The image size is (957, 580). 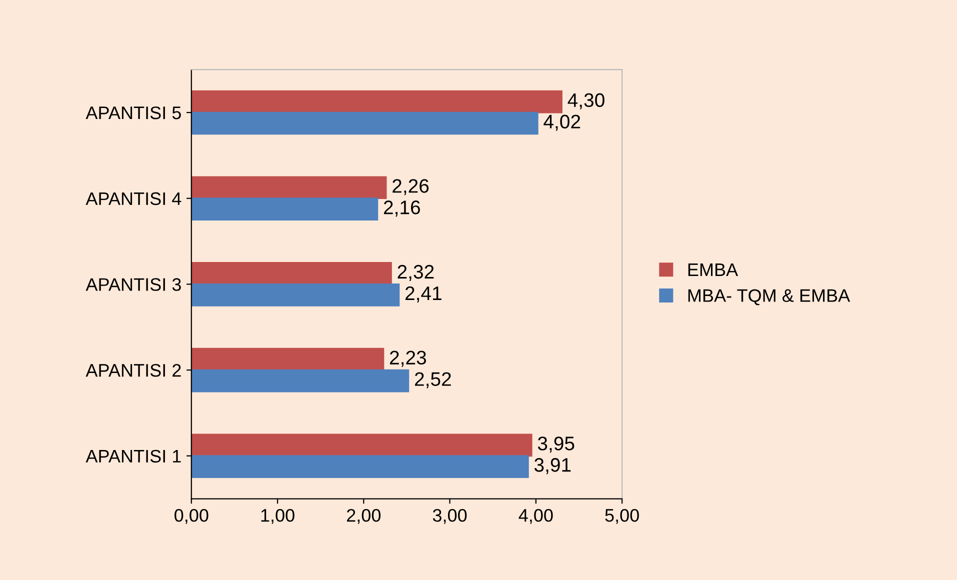 I want to click on x-tick-label: 0,00, so click(x=191, y=516).